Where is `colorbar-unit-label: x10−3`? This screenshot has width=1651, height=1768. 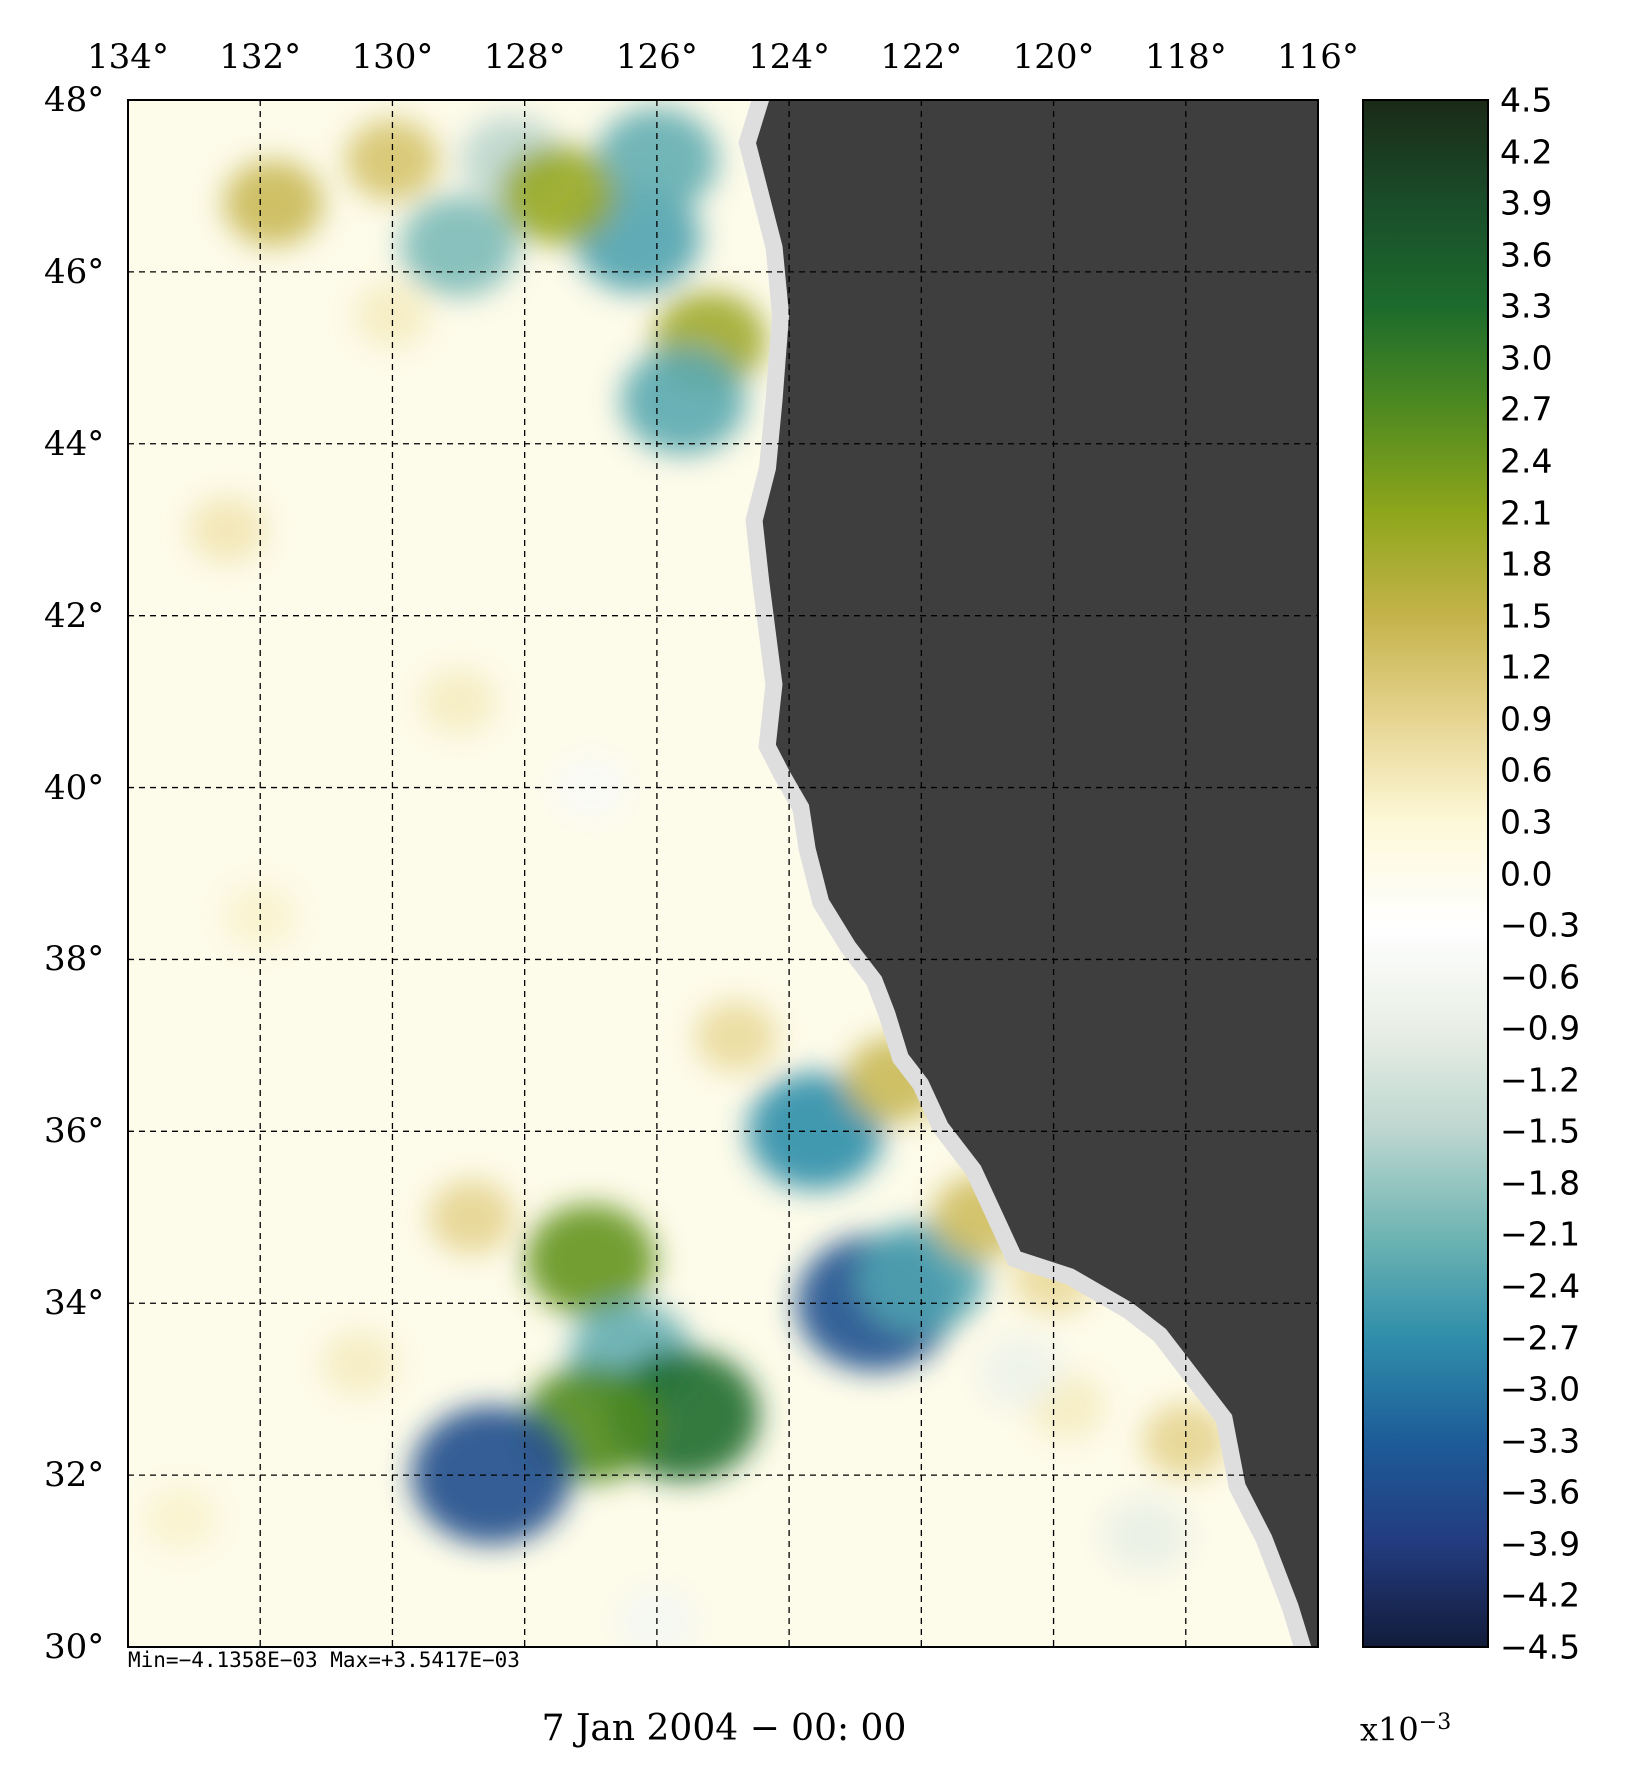
colorbar-unit-label: x10−3 is located at coordinates (1405, 1729).